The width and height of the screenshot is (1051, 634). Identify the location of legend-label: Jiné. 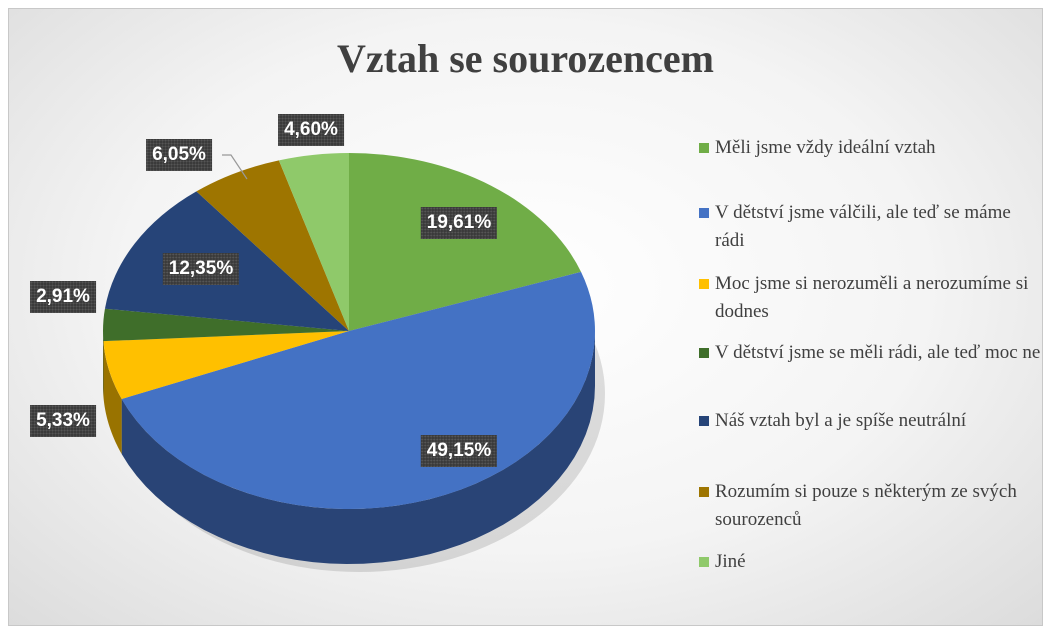
(730, 561).